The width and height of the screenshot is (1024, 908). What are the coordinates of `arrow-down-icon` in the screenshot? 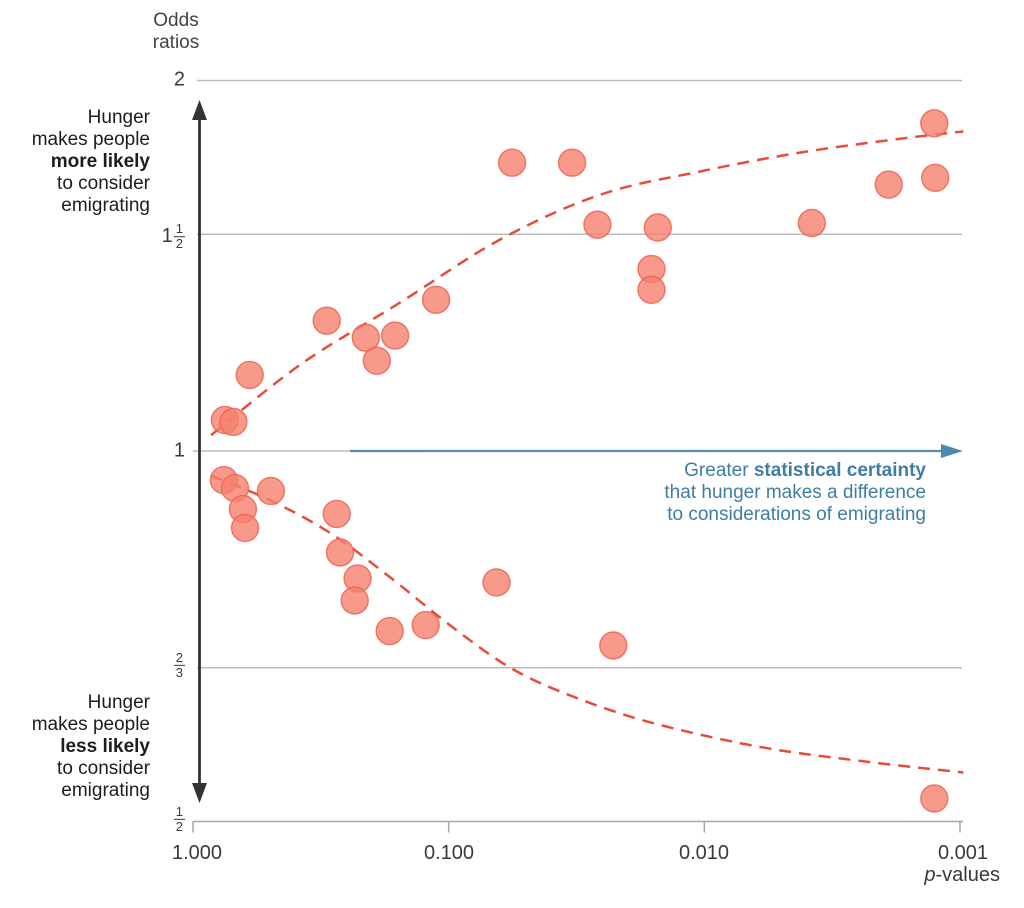 It's located at (199, 793).